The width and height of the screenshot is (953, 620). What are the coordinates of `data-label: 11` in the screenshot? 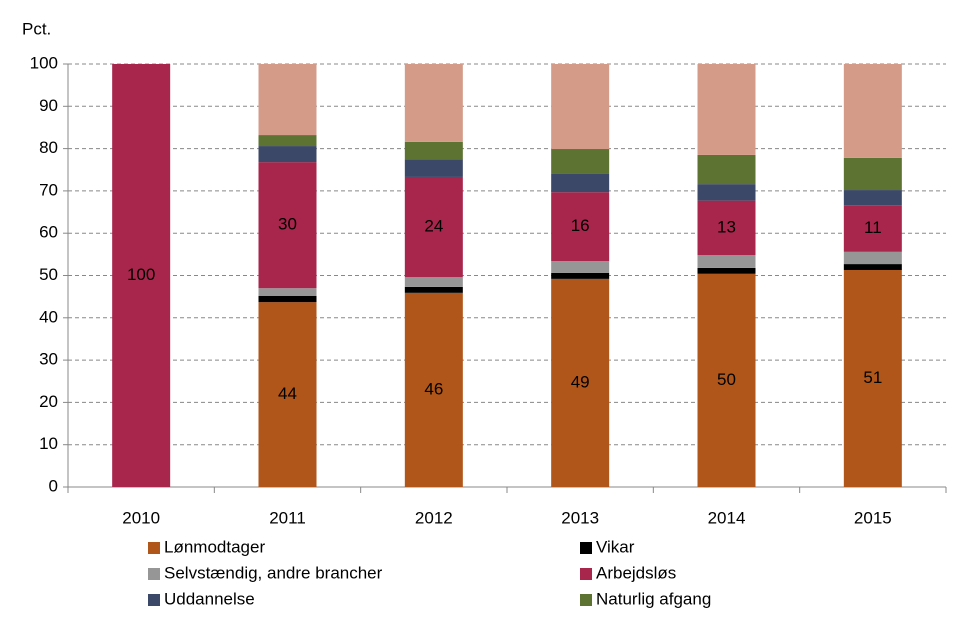 It's located at (873, 227).